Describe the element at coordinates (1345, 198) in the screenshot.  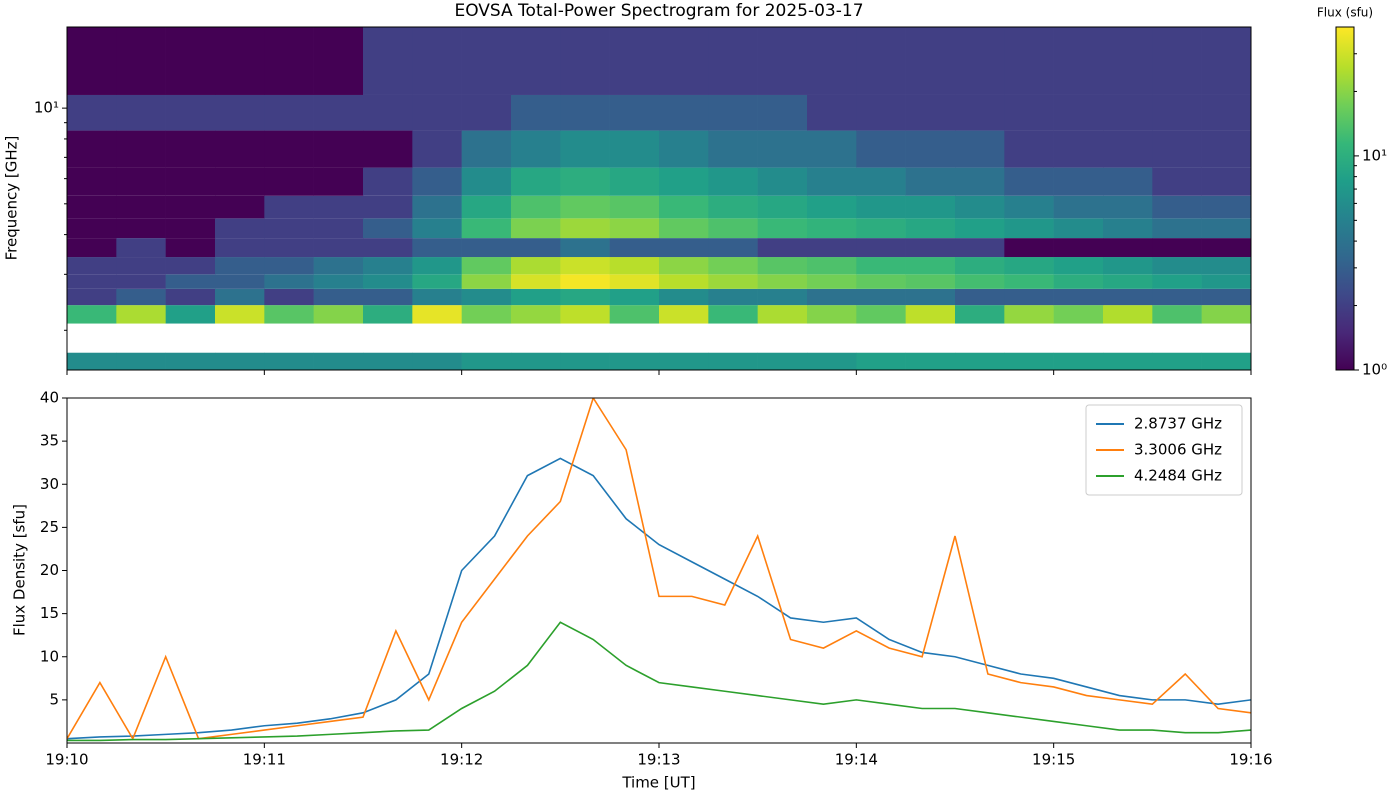
I see `colorbar` at that location.